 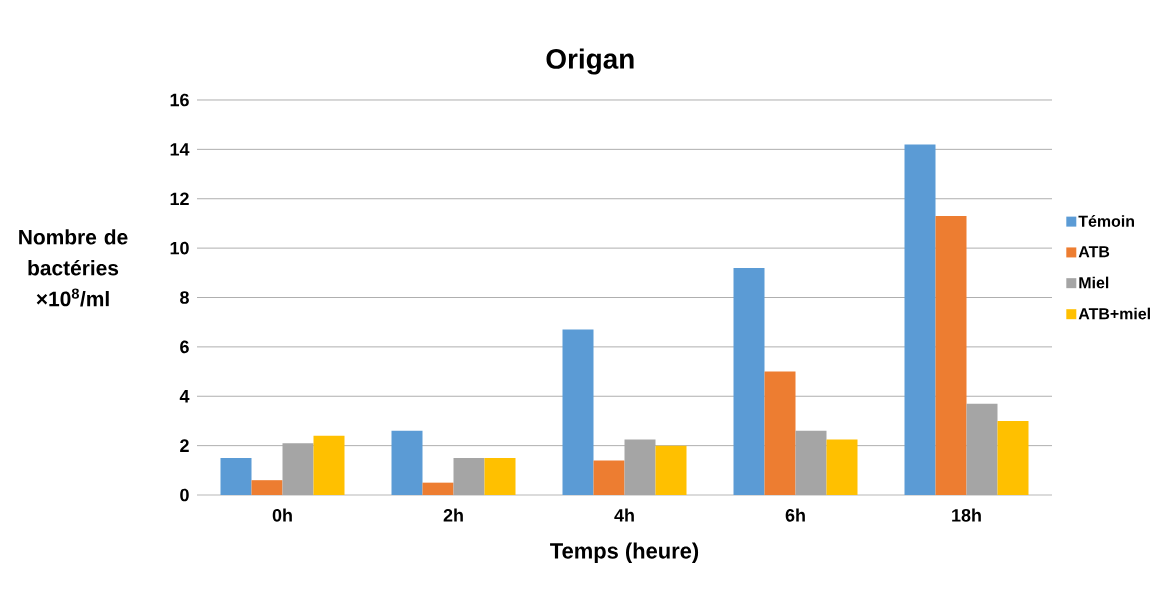 What do you see at coordinates (179, 248) in the screenshot?
I see `y-tick-label: 10` at bounding box center [179, 248].